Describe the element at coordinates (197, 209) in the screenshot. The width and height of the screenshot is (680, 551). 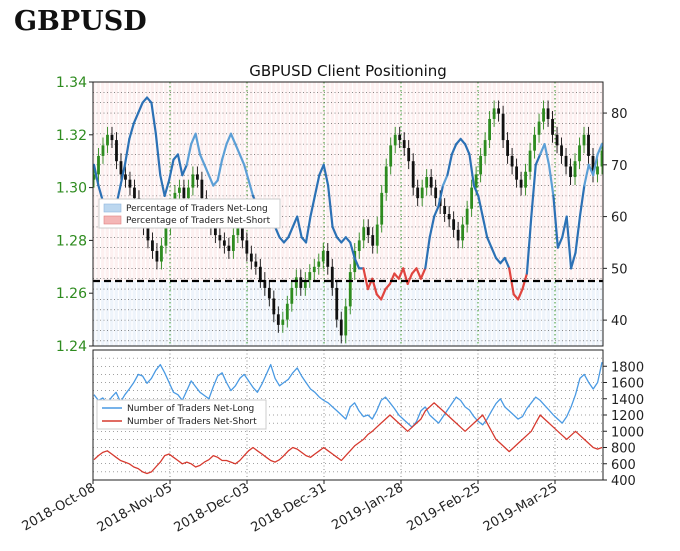
I see `legend-label-net-long-pct: Percentage of Traders Net-Long` at that location.